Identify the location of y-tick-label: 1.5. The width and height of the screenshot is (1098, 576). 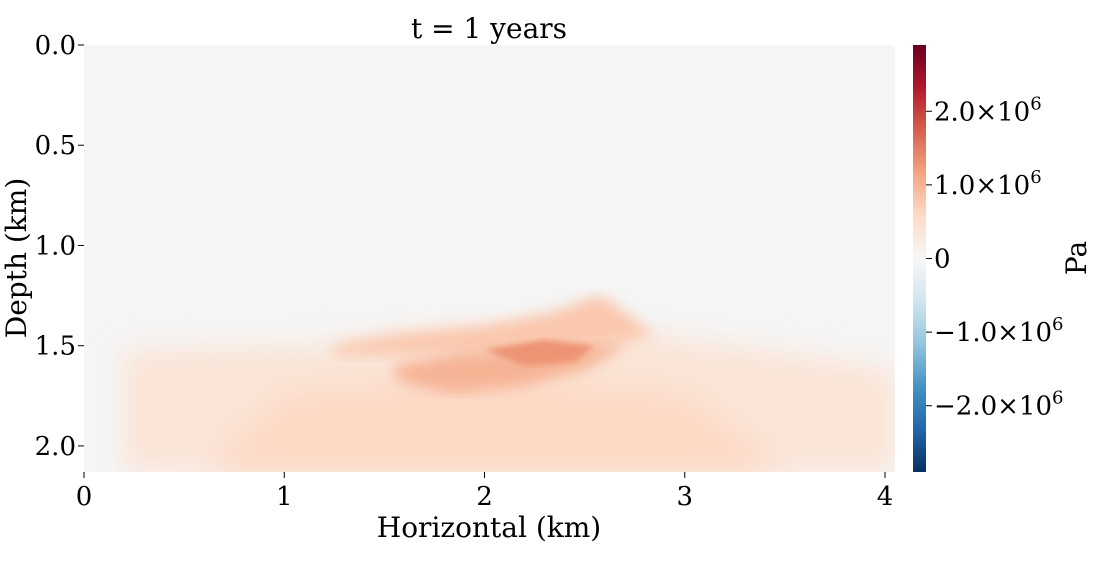
(55, 347).